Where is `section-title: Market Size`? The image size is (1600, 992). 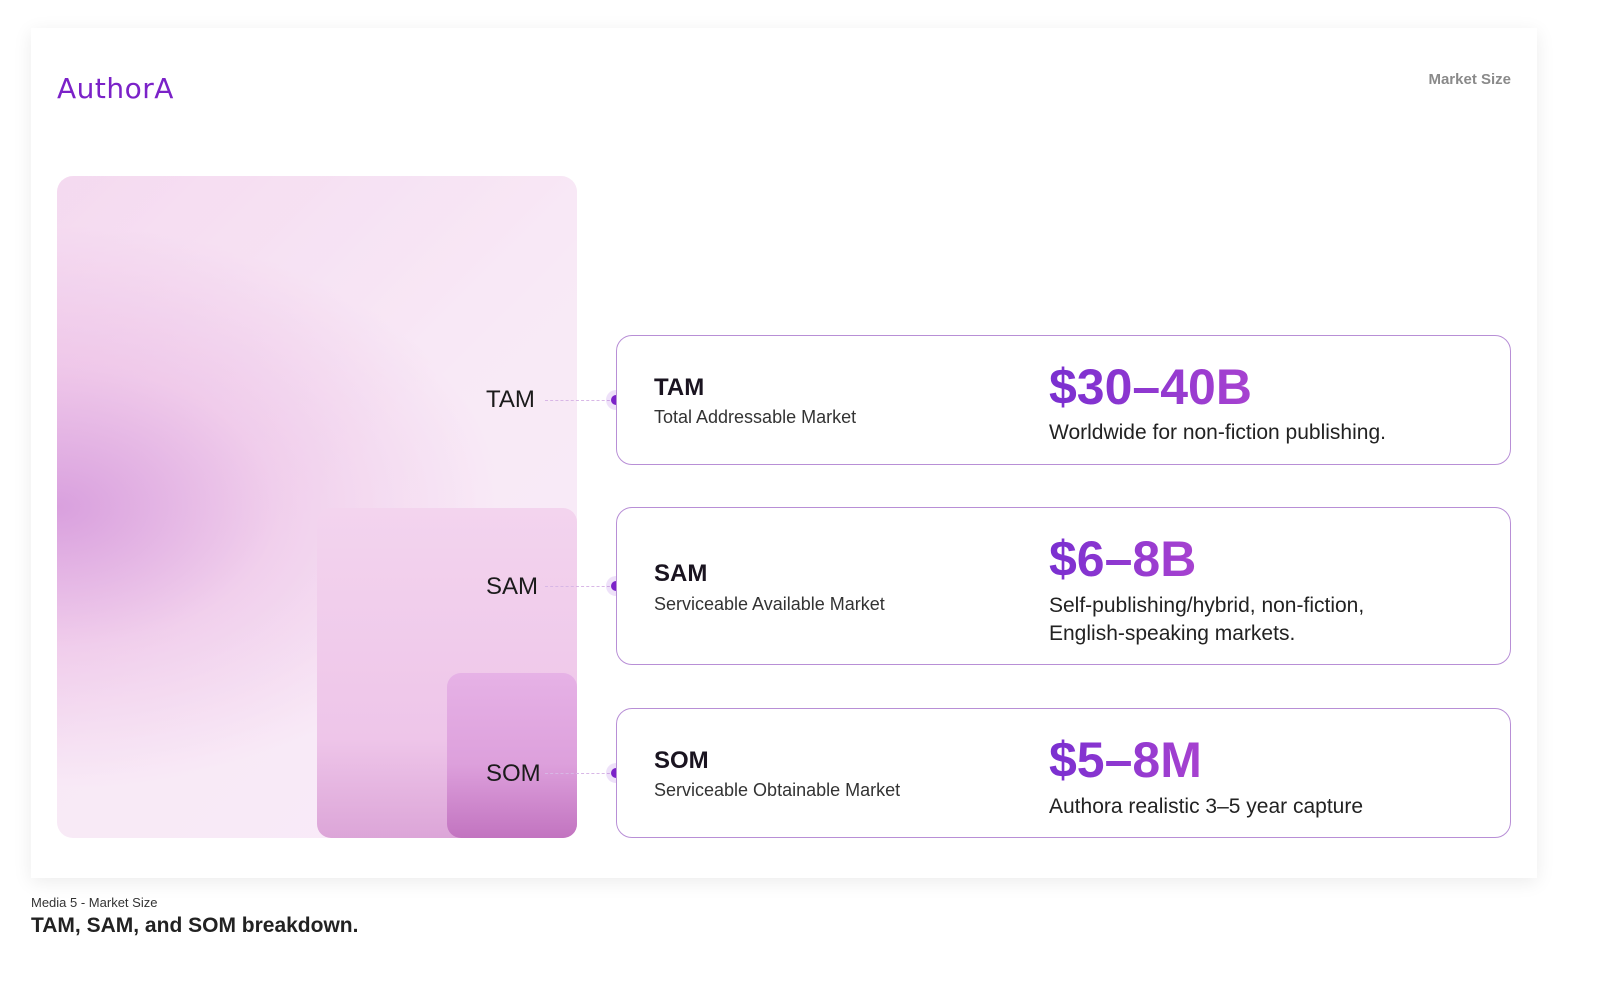 section-title: Market Size is located at coordinates (1469, 79).